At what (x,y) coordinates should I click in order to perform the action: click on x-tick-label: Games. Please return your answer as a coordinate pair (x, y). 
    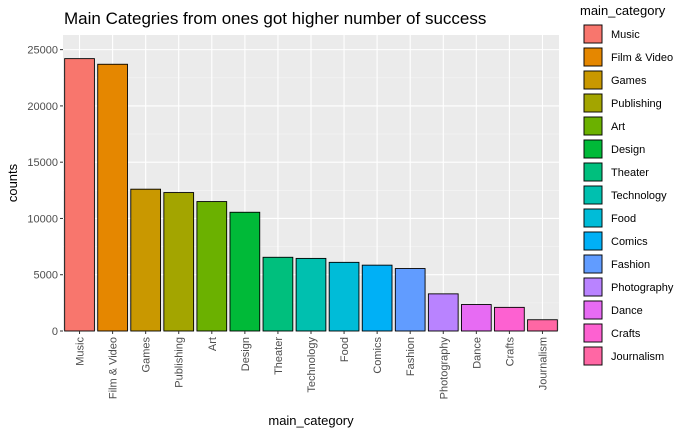
    Looking at the image, I should click on (147, 355).